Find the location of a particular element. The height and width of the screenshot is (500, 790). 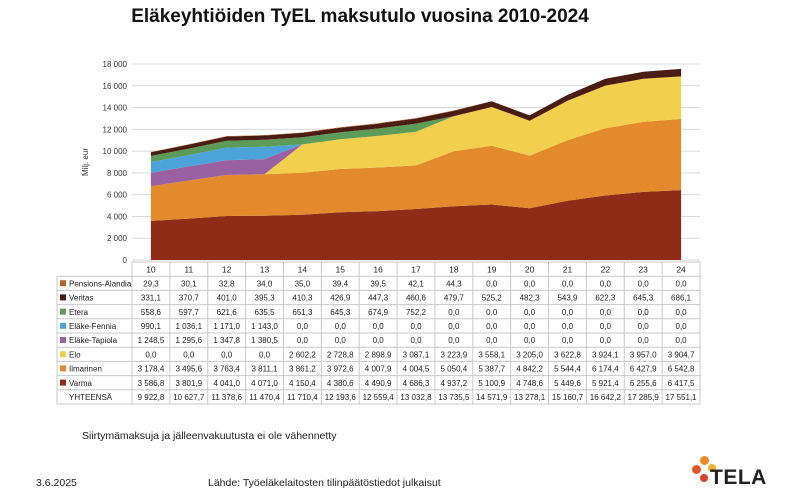

x-tick-label: 12 is located at coordinates (227, 270).